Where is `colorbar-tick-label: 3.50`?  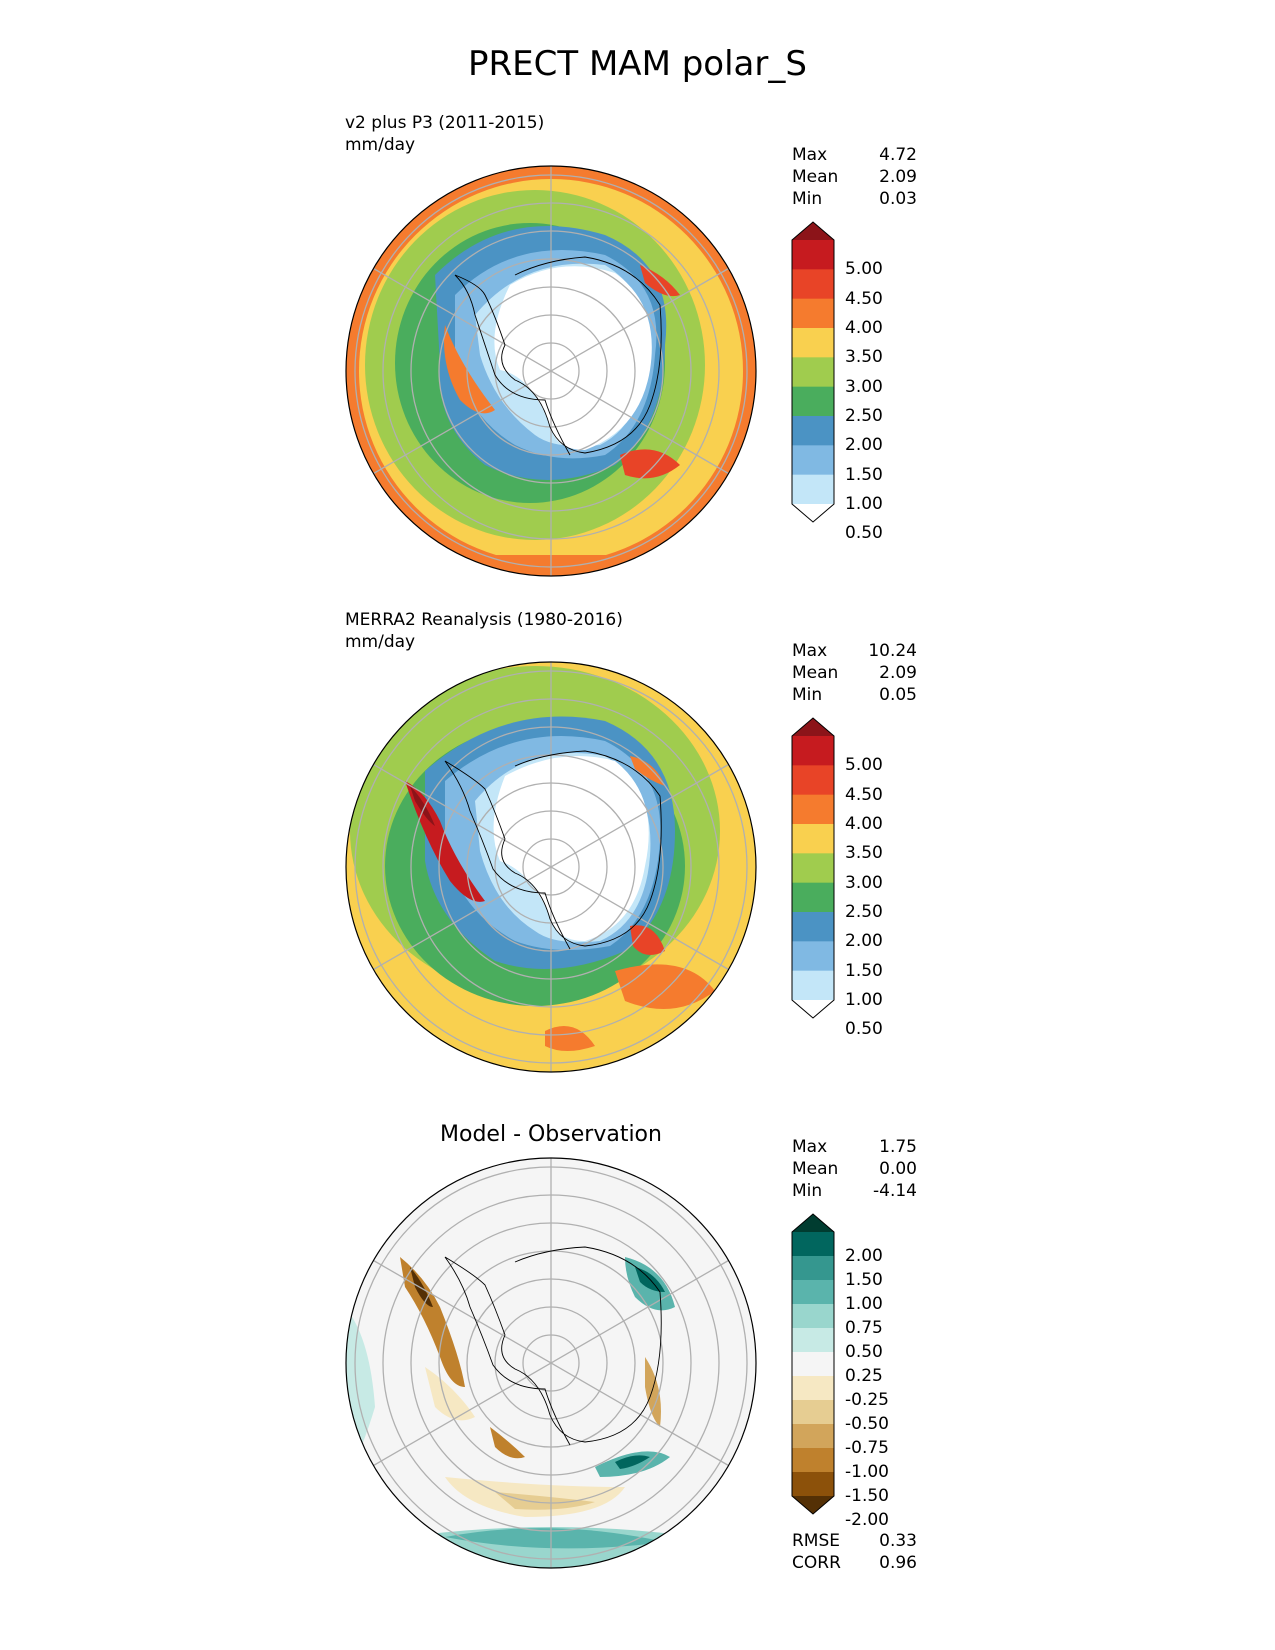 colorbar-tick-label: 3.50 is located at coordinates (864, 357).